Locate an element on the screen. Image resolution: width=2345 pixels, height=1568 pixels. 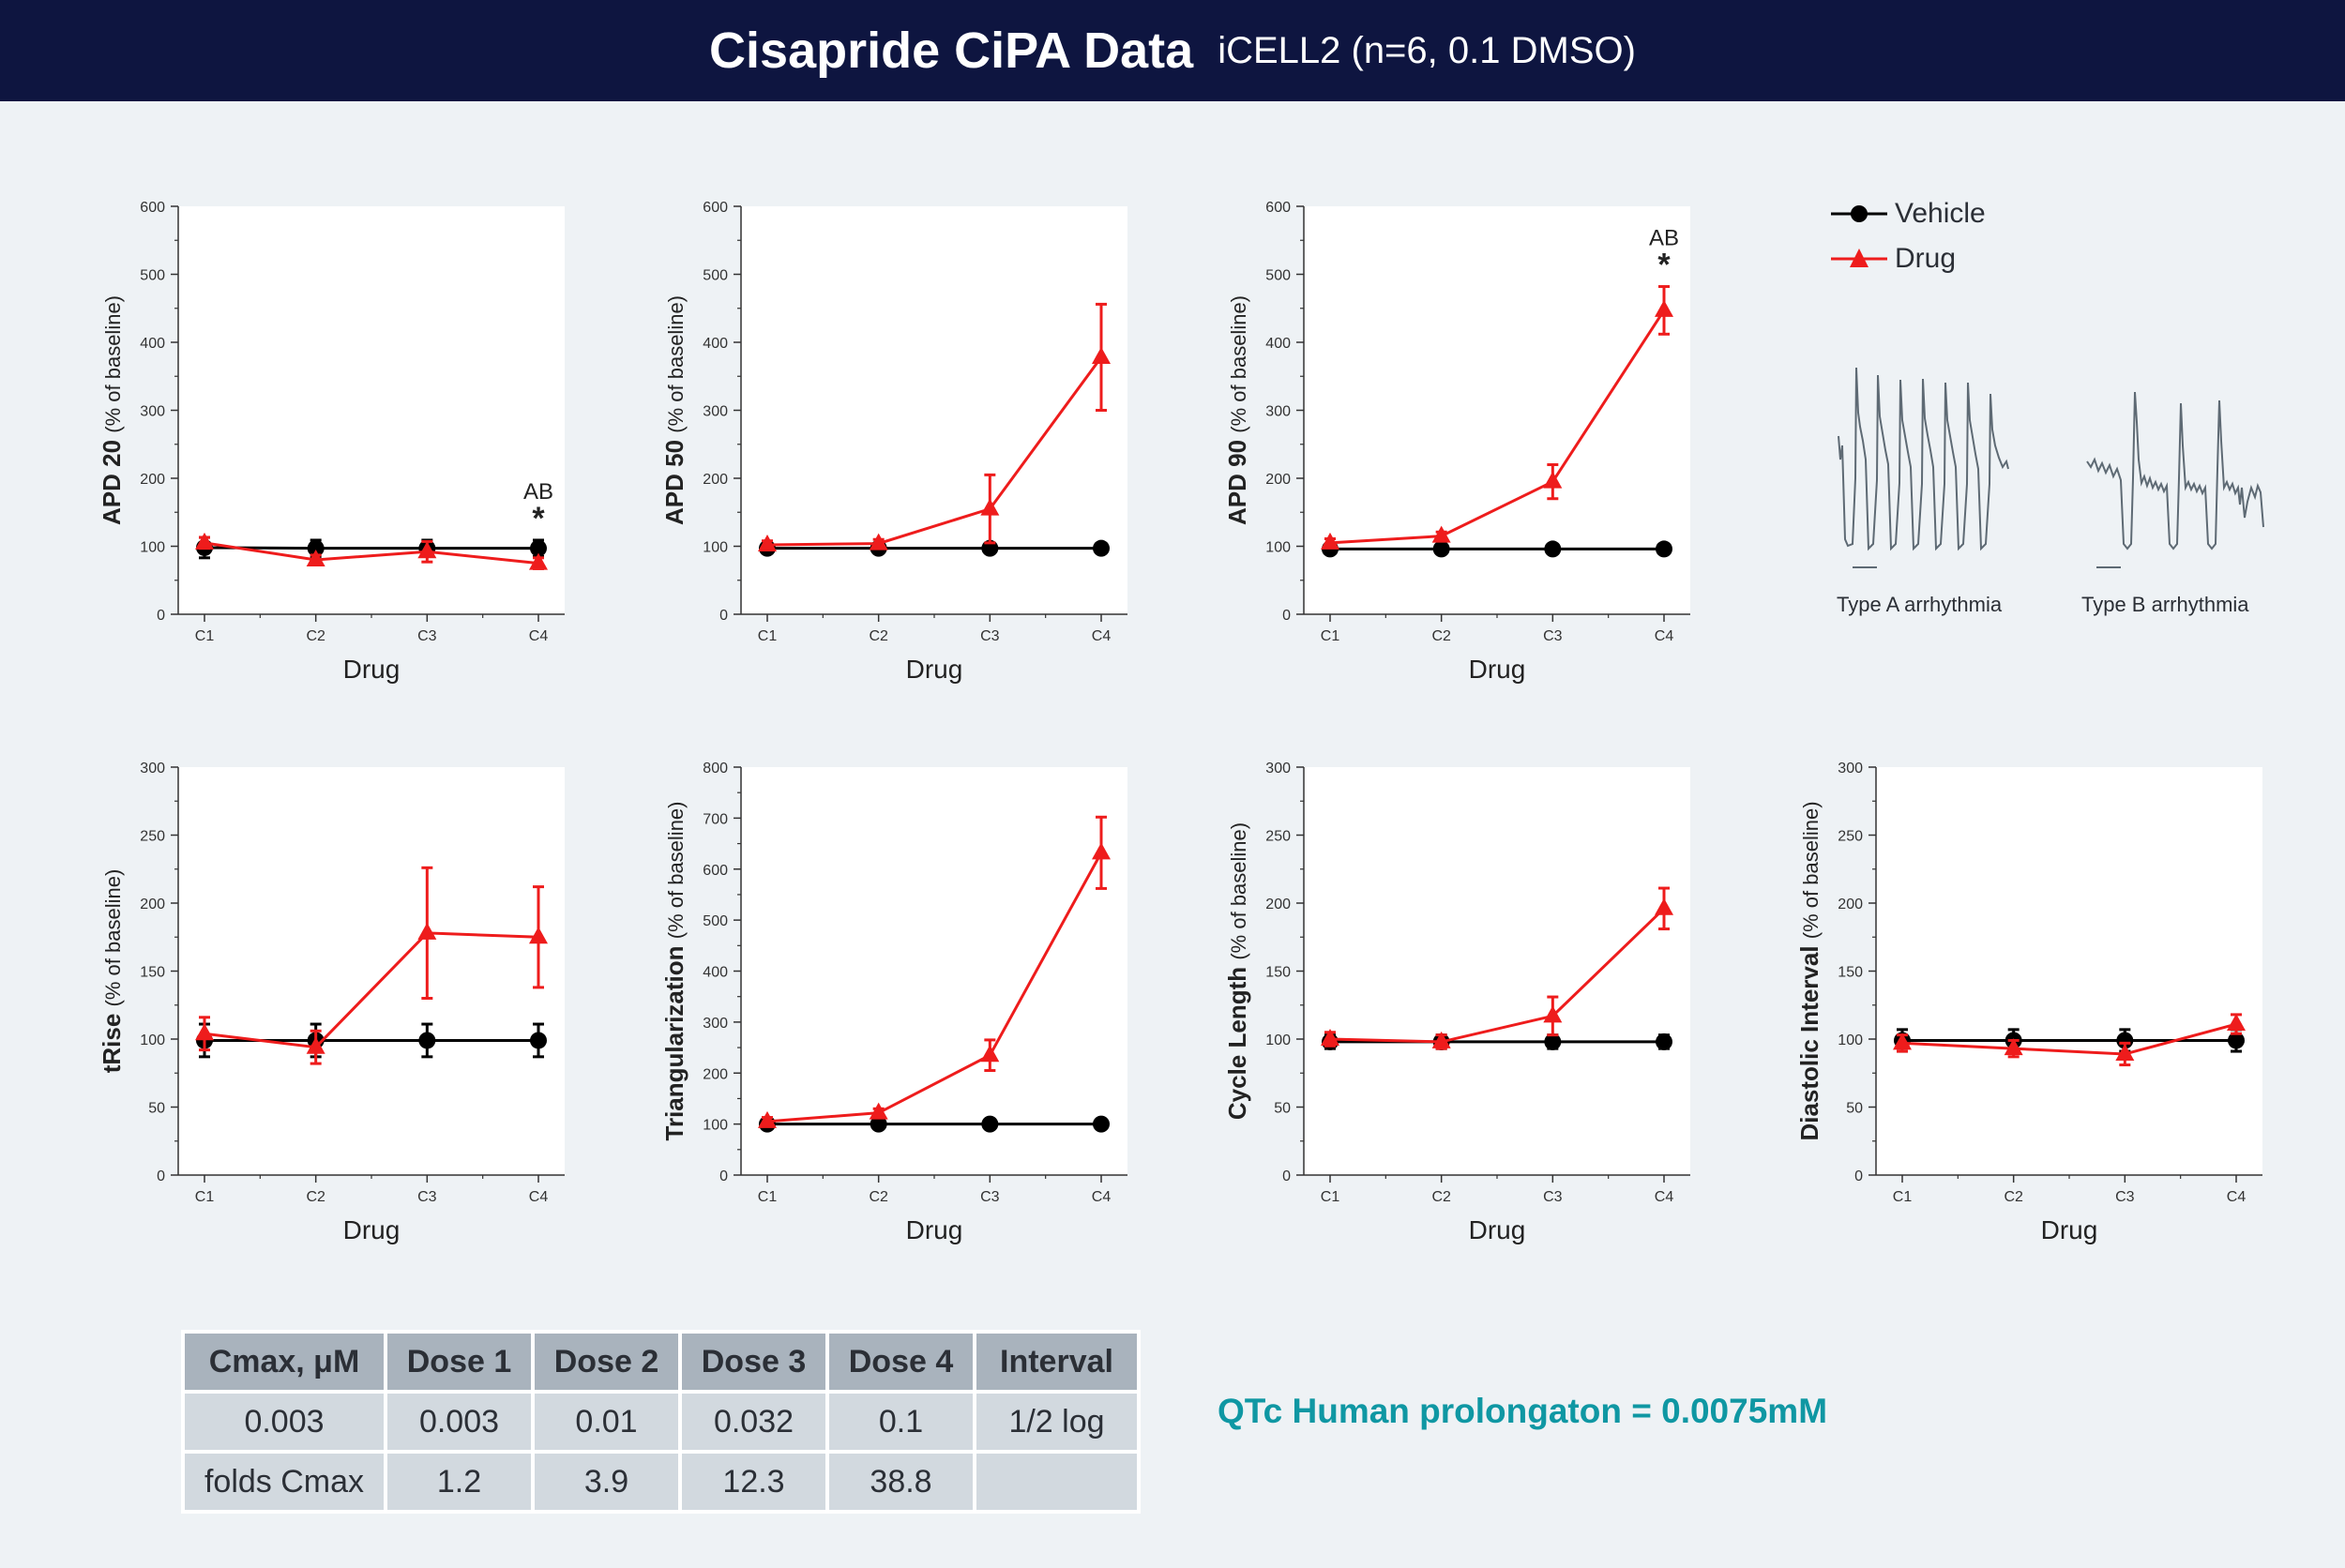
y-axis-label-main: APD 50 is located at coordinates (674, 479).